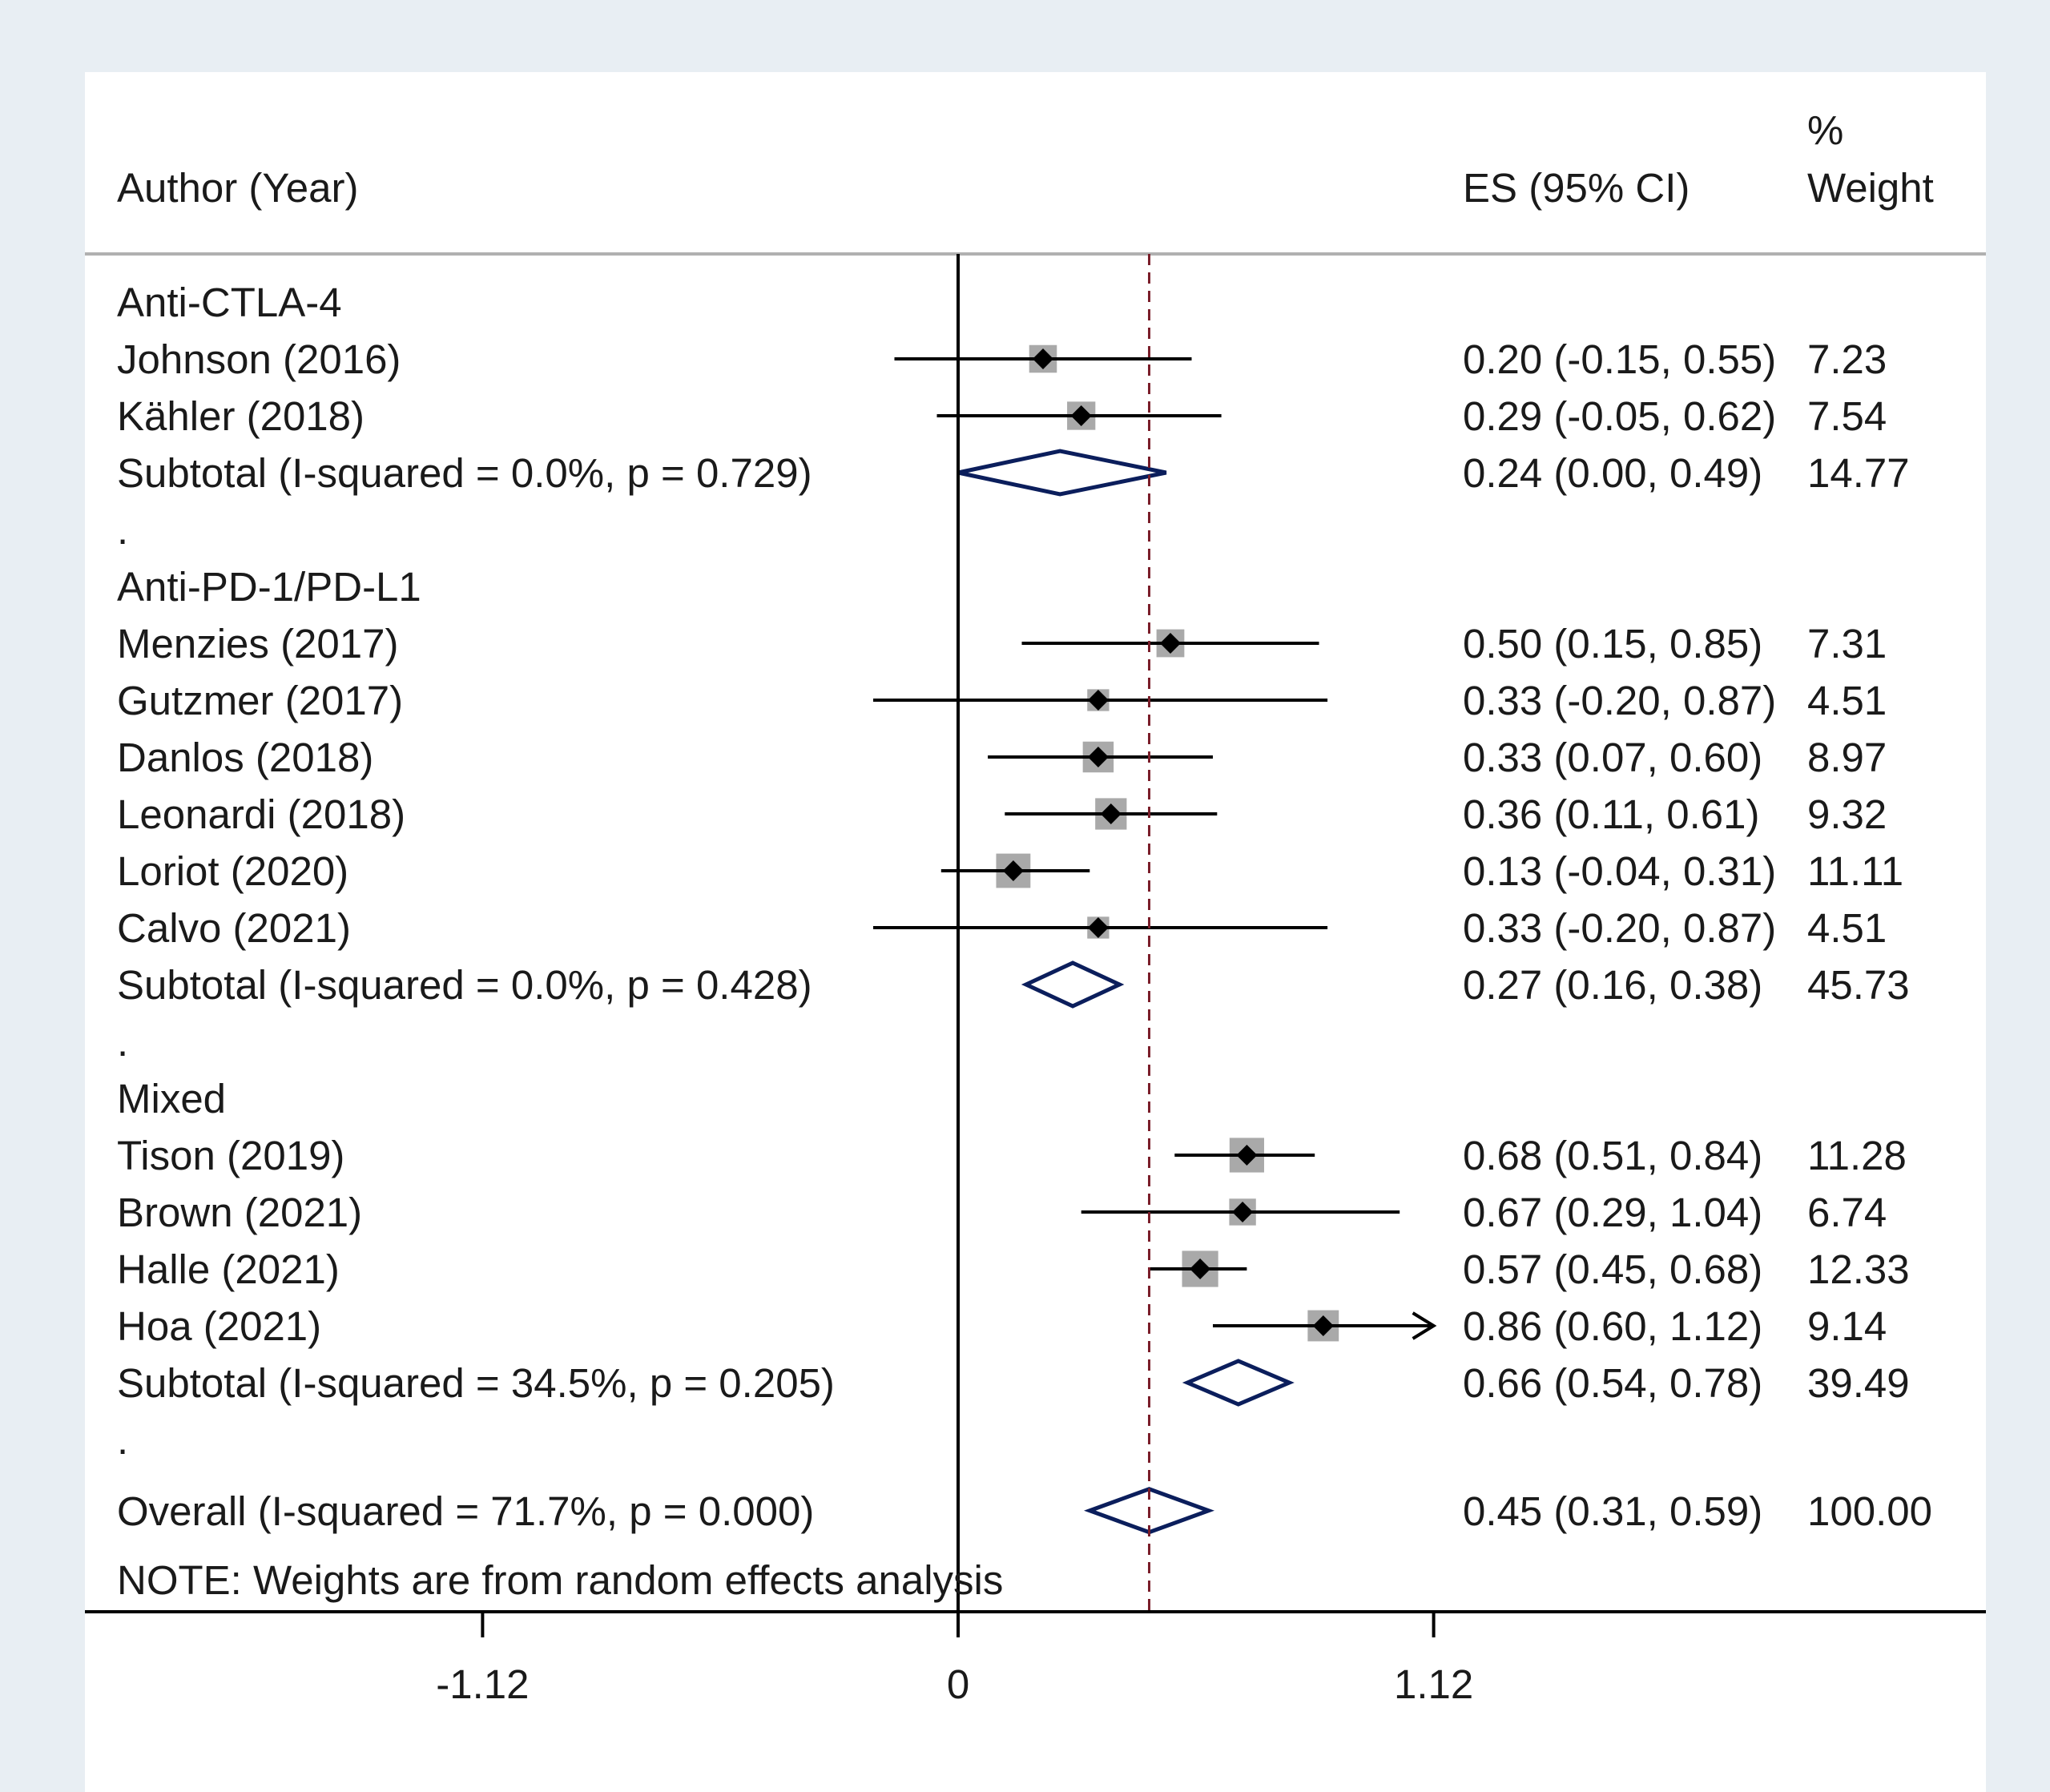  I want to click on study-es-ci: 0.29 (-0.05, 0.62), so click(1619, 416).